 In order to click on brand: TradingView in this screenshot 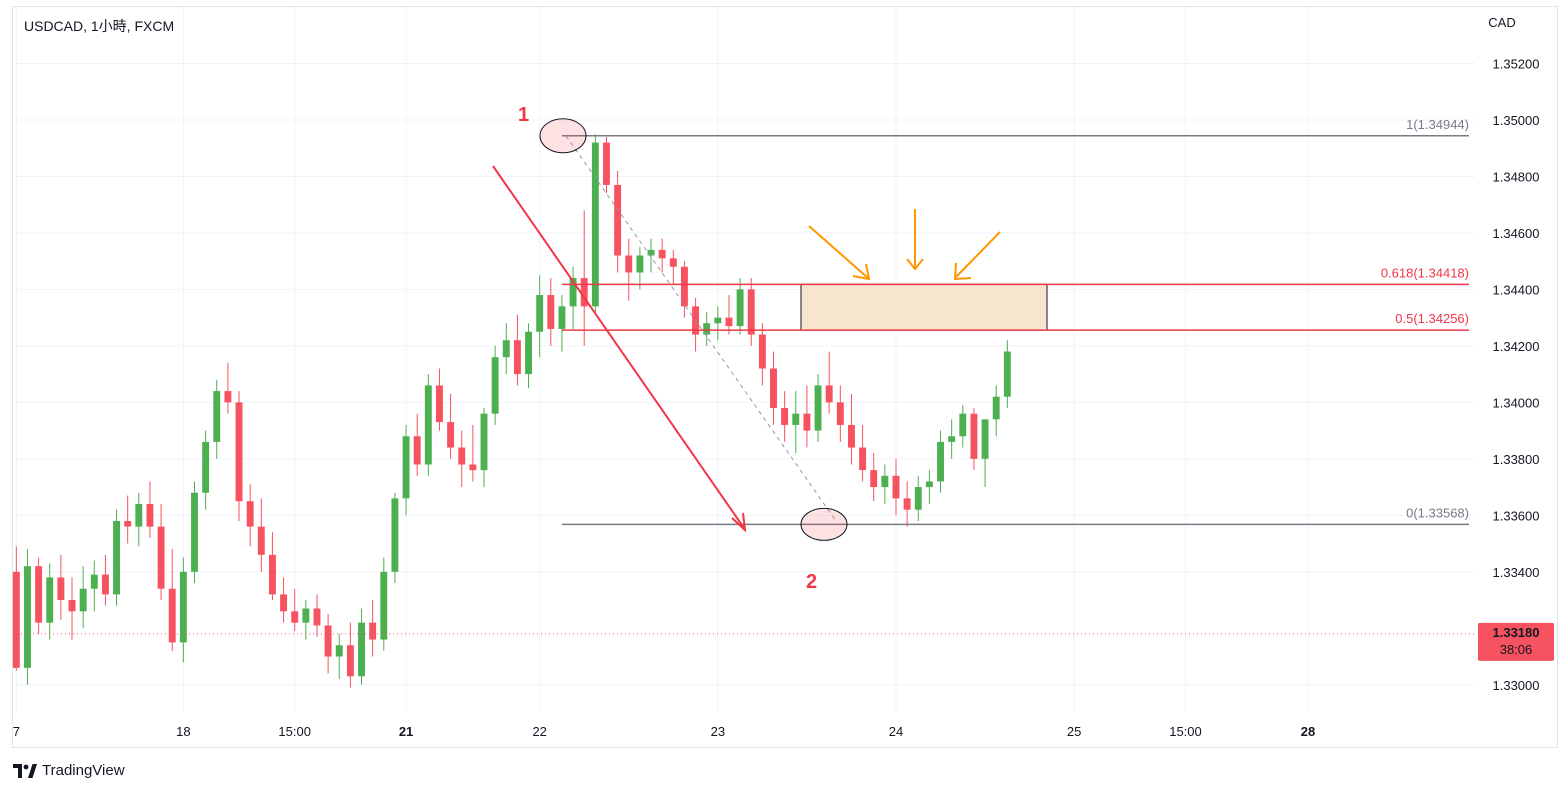, I will do `click(69, 770)`.